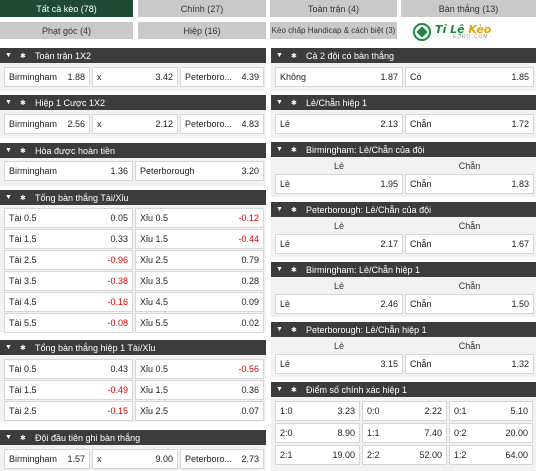  Describe the element at coordinates (469, 244) in the screenshot. I see `odd-even: Chẵn 1.67` at that location.